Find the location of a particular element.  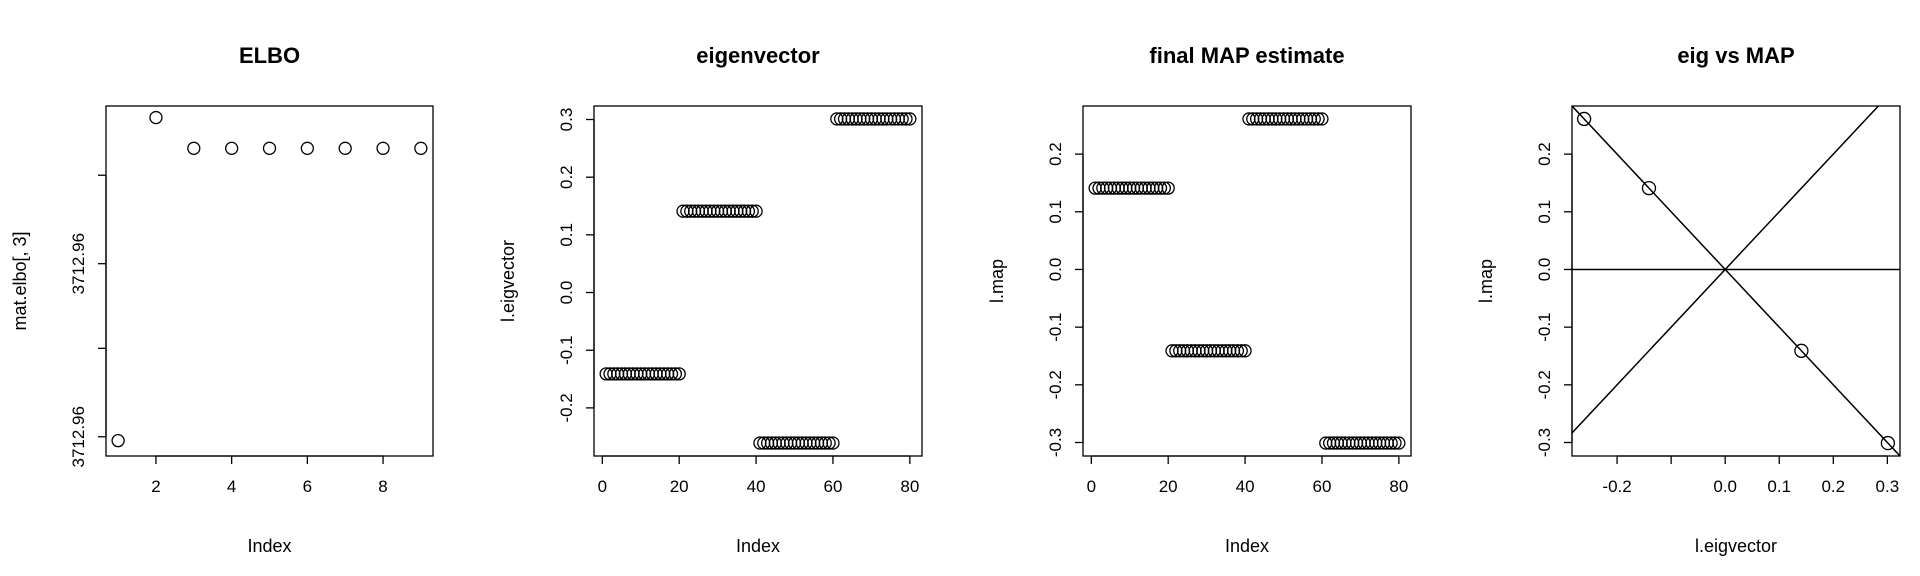

y-tick-label: 0.3 is located at coordinates (566, 120).